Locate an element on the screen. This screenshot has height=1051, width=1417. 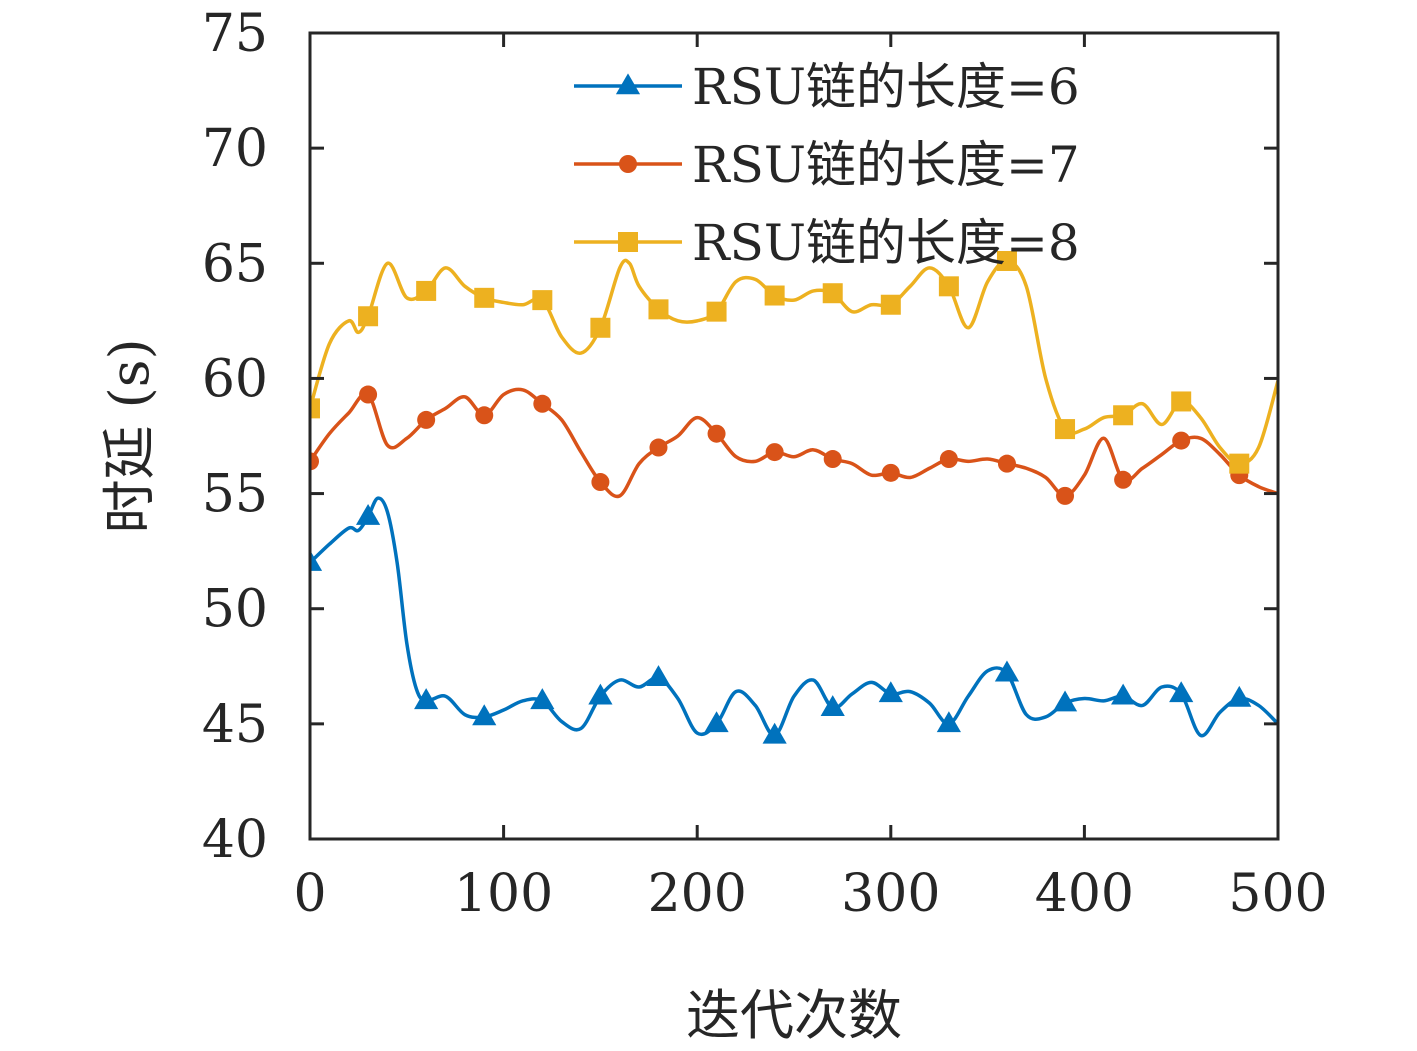
y-axis-title: 时延 (s) is located at coordinates (129, 435).